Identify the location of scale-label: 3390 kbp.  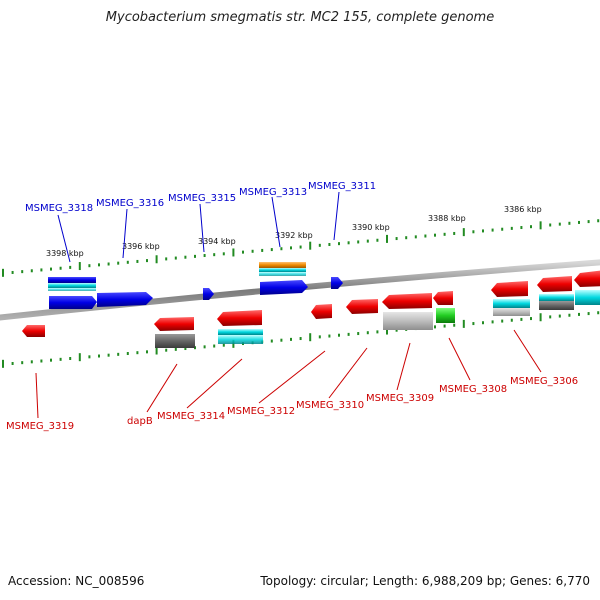
(371, 227).